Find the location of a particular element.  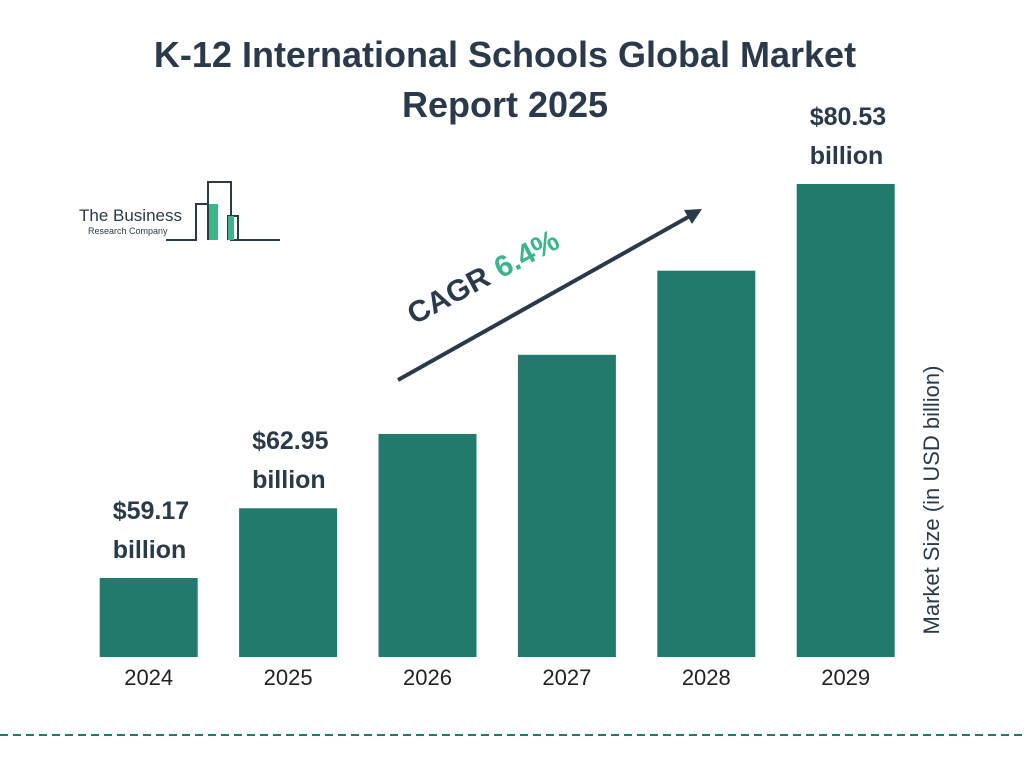

value-label: $59.17 billion is located at coordinates (151, 530).